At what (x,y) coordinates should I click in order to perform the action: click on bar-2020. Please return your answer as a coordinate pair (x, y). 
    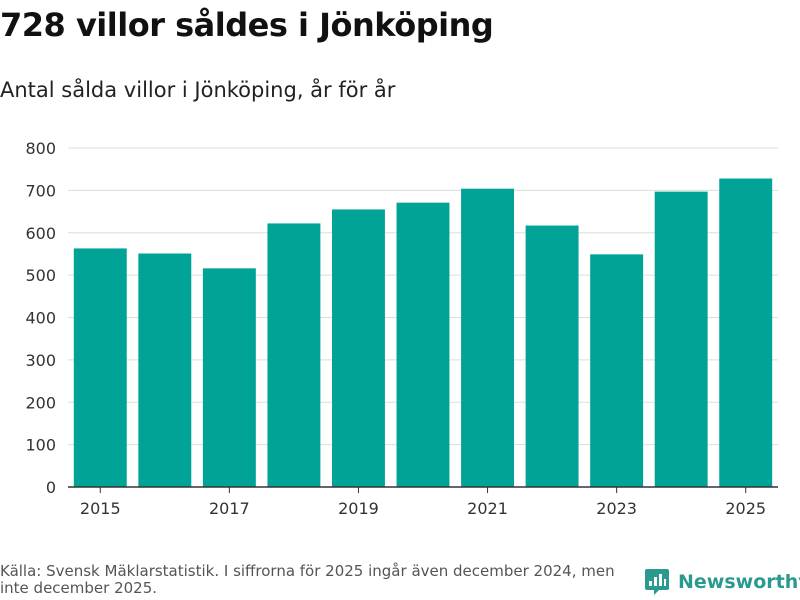
    Looking at the image, I should click on (423, 344).